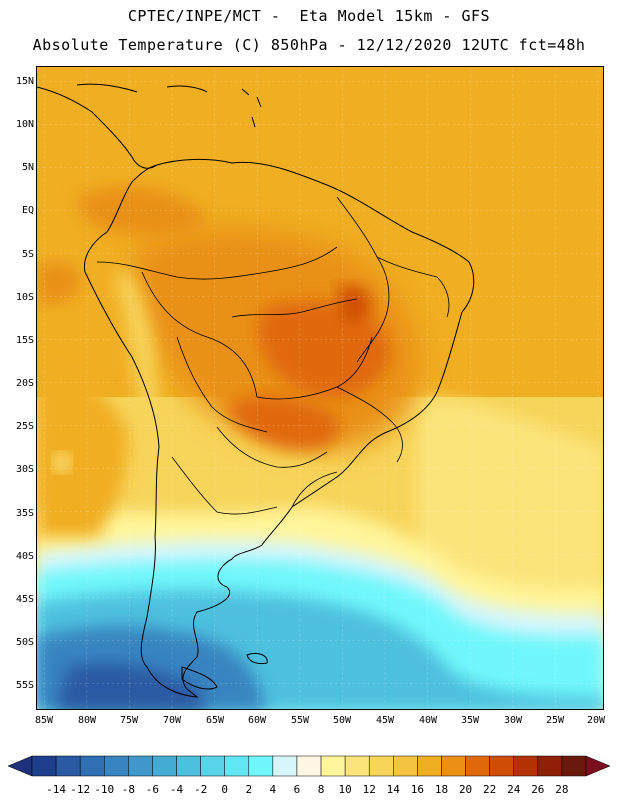 The image size is (618, 800). Describe the element at coordinates (257, 658) in the screenshot. I see `falkland-islands` at that location.